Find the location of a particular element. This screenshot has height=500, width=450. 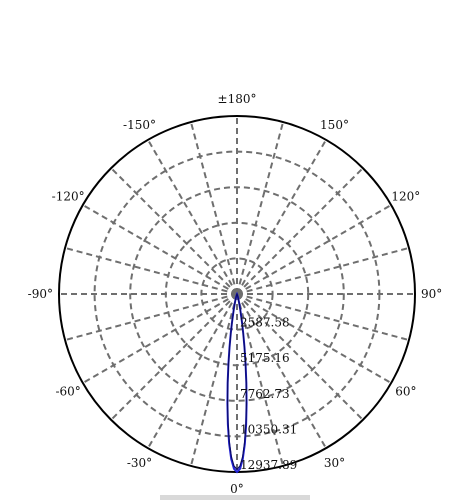

angle-label: -60° is located at coordinates (67, 392).